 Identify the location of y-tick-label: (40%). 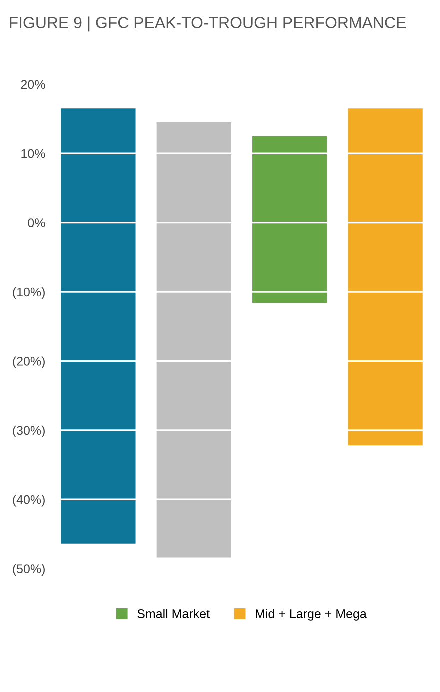
(29, 501).